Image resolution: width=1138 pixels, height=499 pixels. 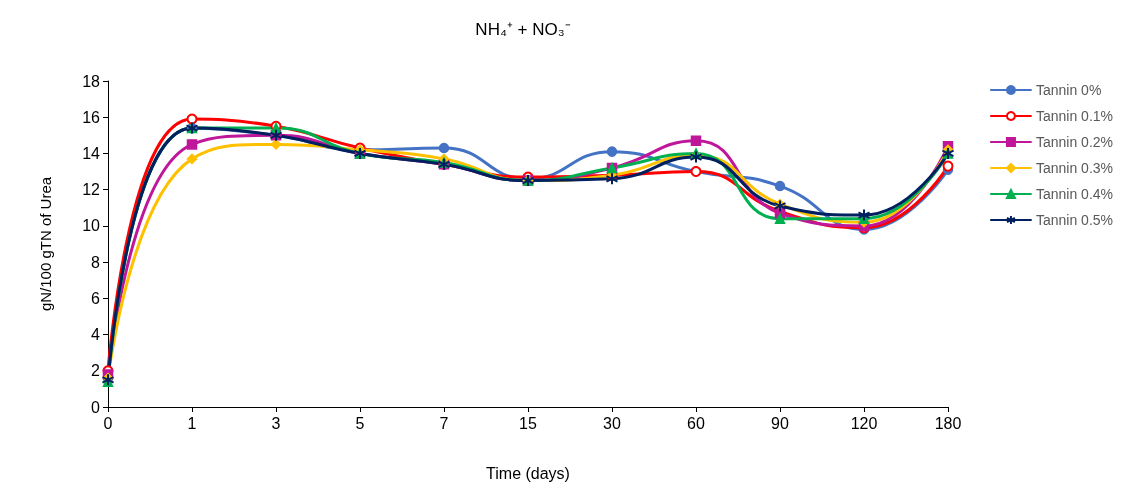 I want to click on x-tick-label: 120, so click(x=864, y=423).